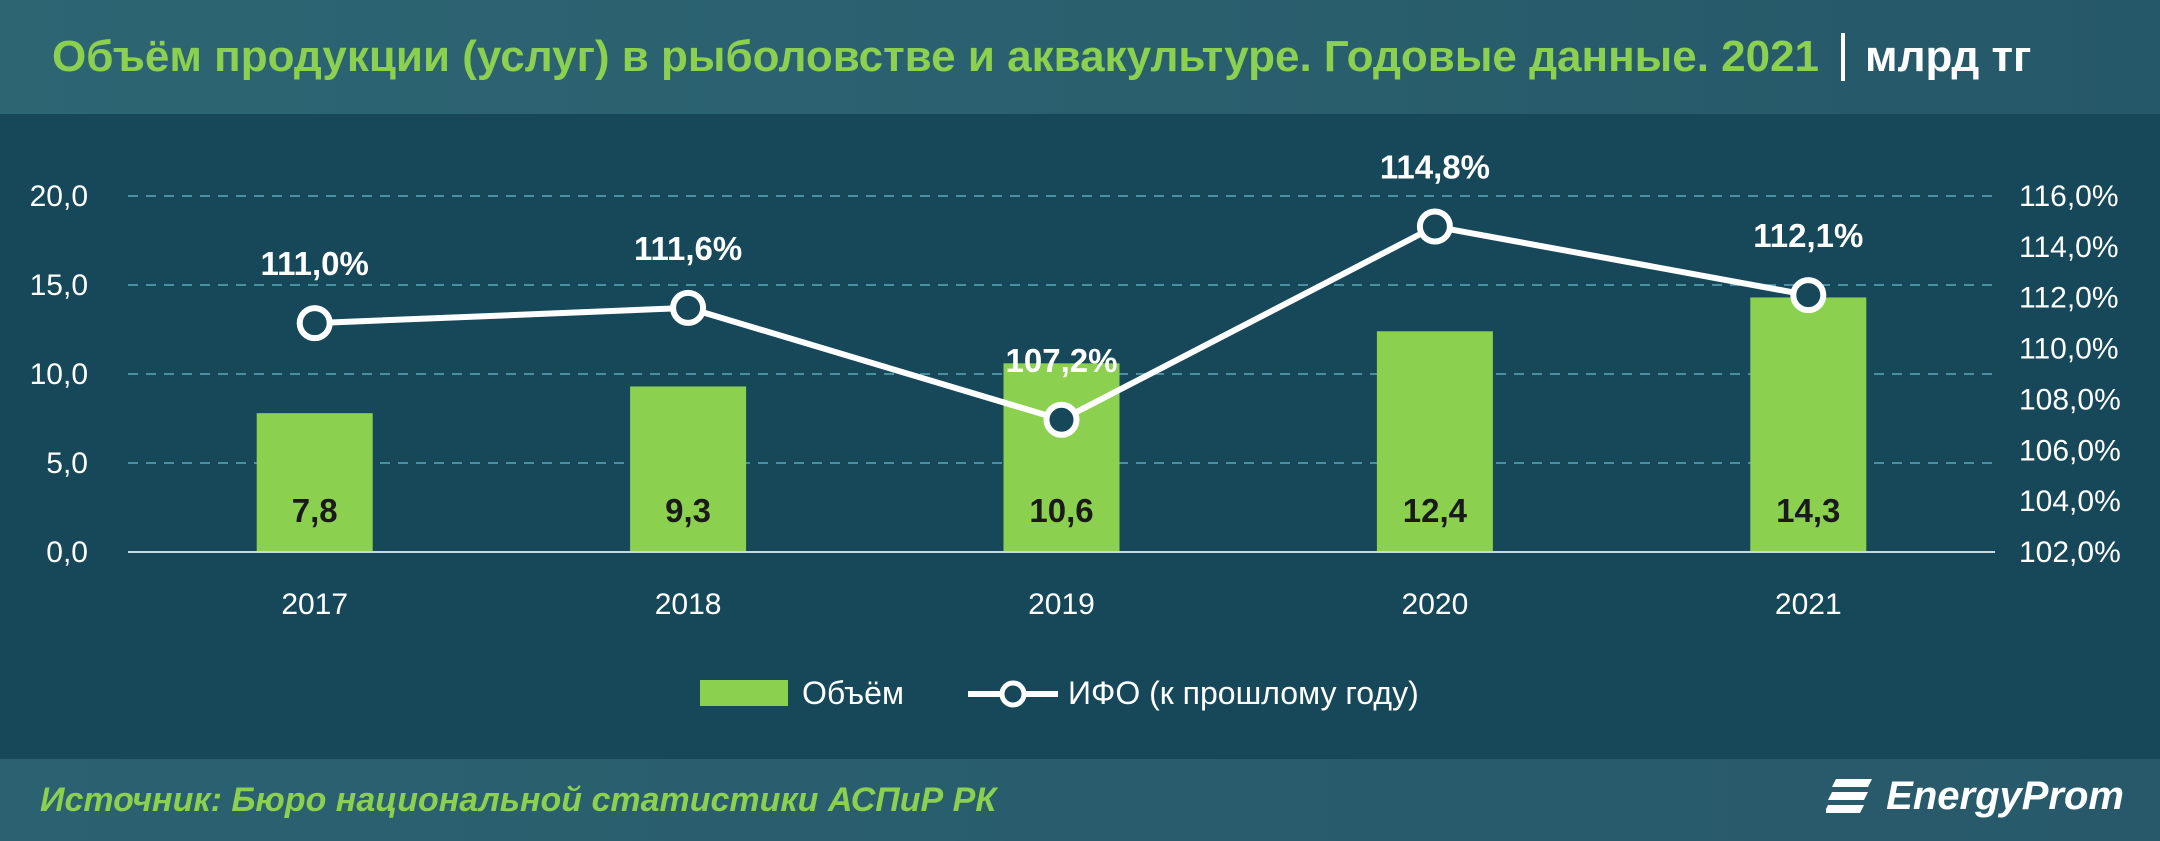 The image size is (2160, 841). Describe the element at coordinates (688, 604) in the screenshot. I see `x-tick-label: 2018` at that location.